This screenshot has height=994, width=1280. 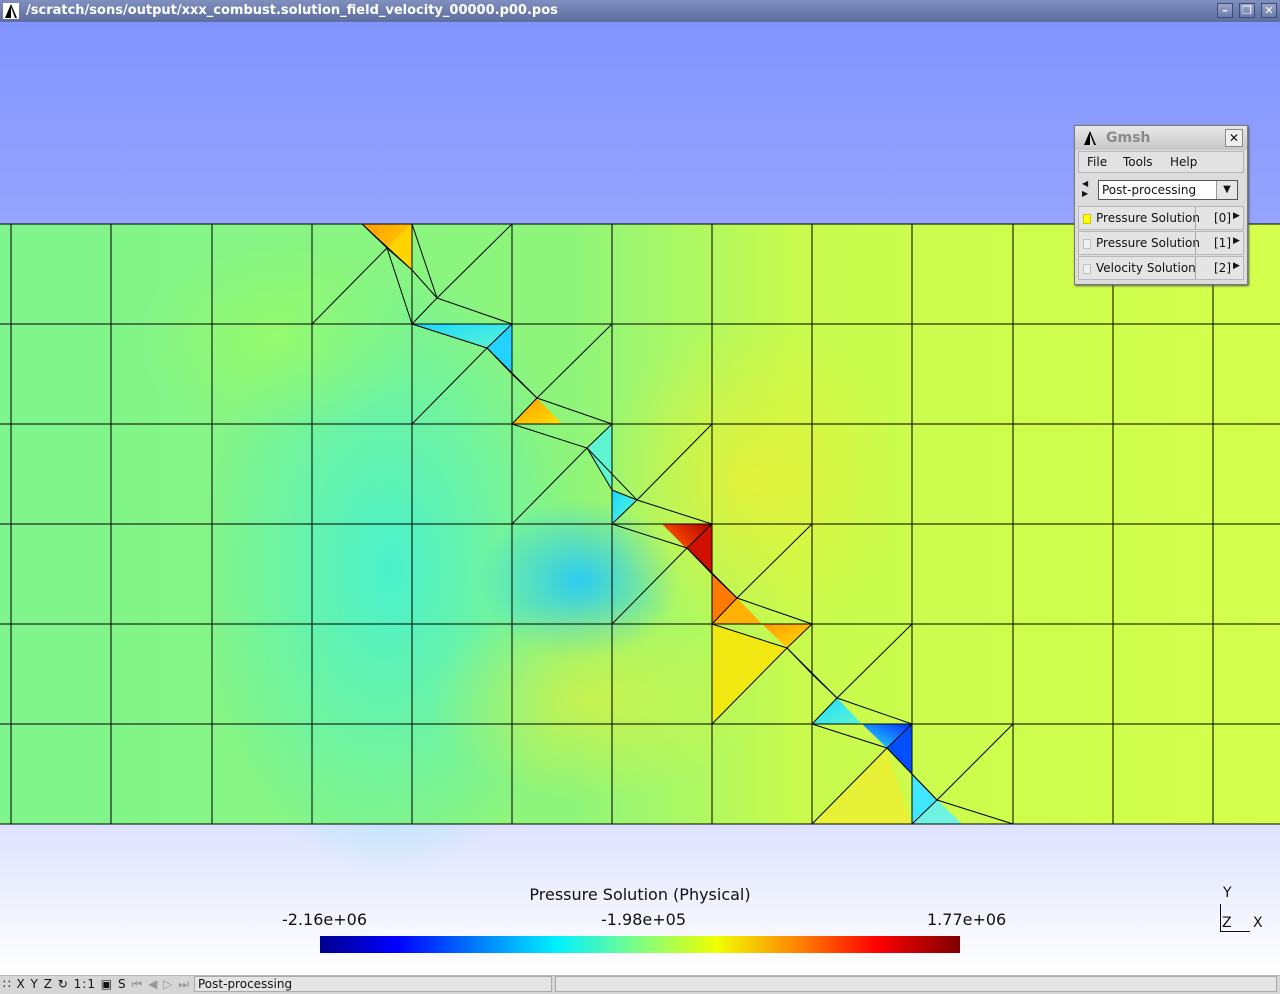 I want to click on view-y-button: Y, so click(x=34, y=984).